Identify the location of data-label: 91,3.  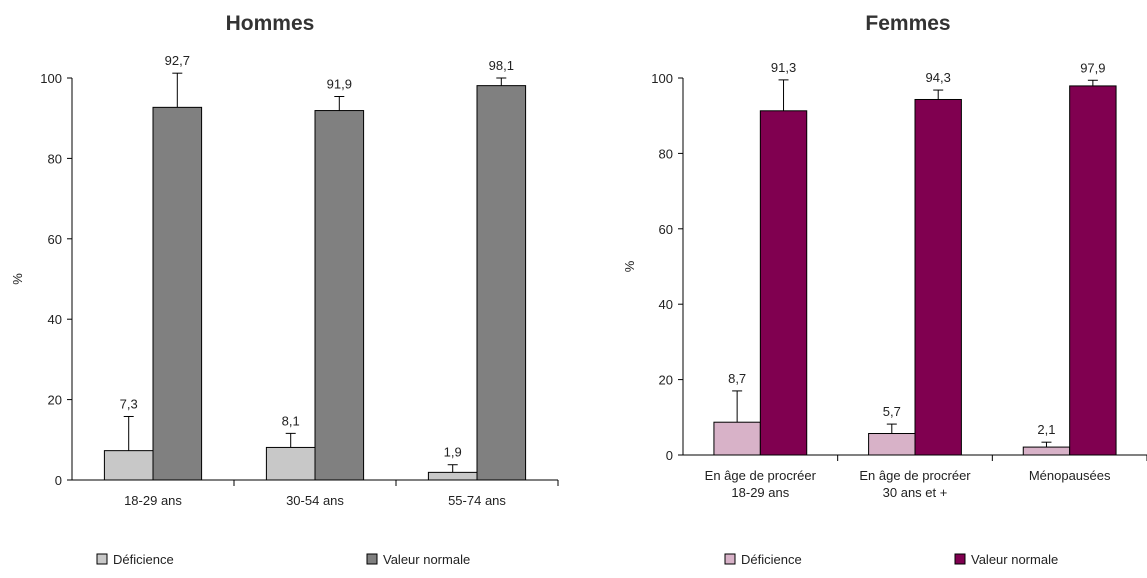
(783, 67).